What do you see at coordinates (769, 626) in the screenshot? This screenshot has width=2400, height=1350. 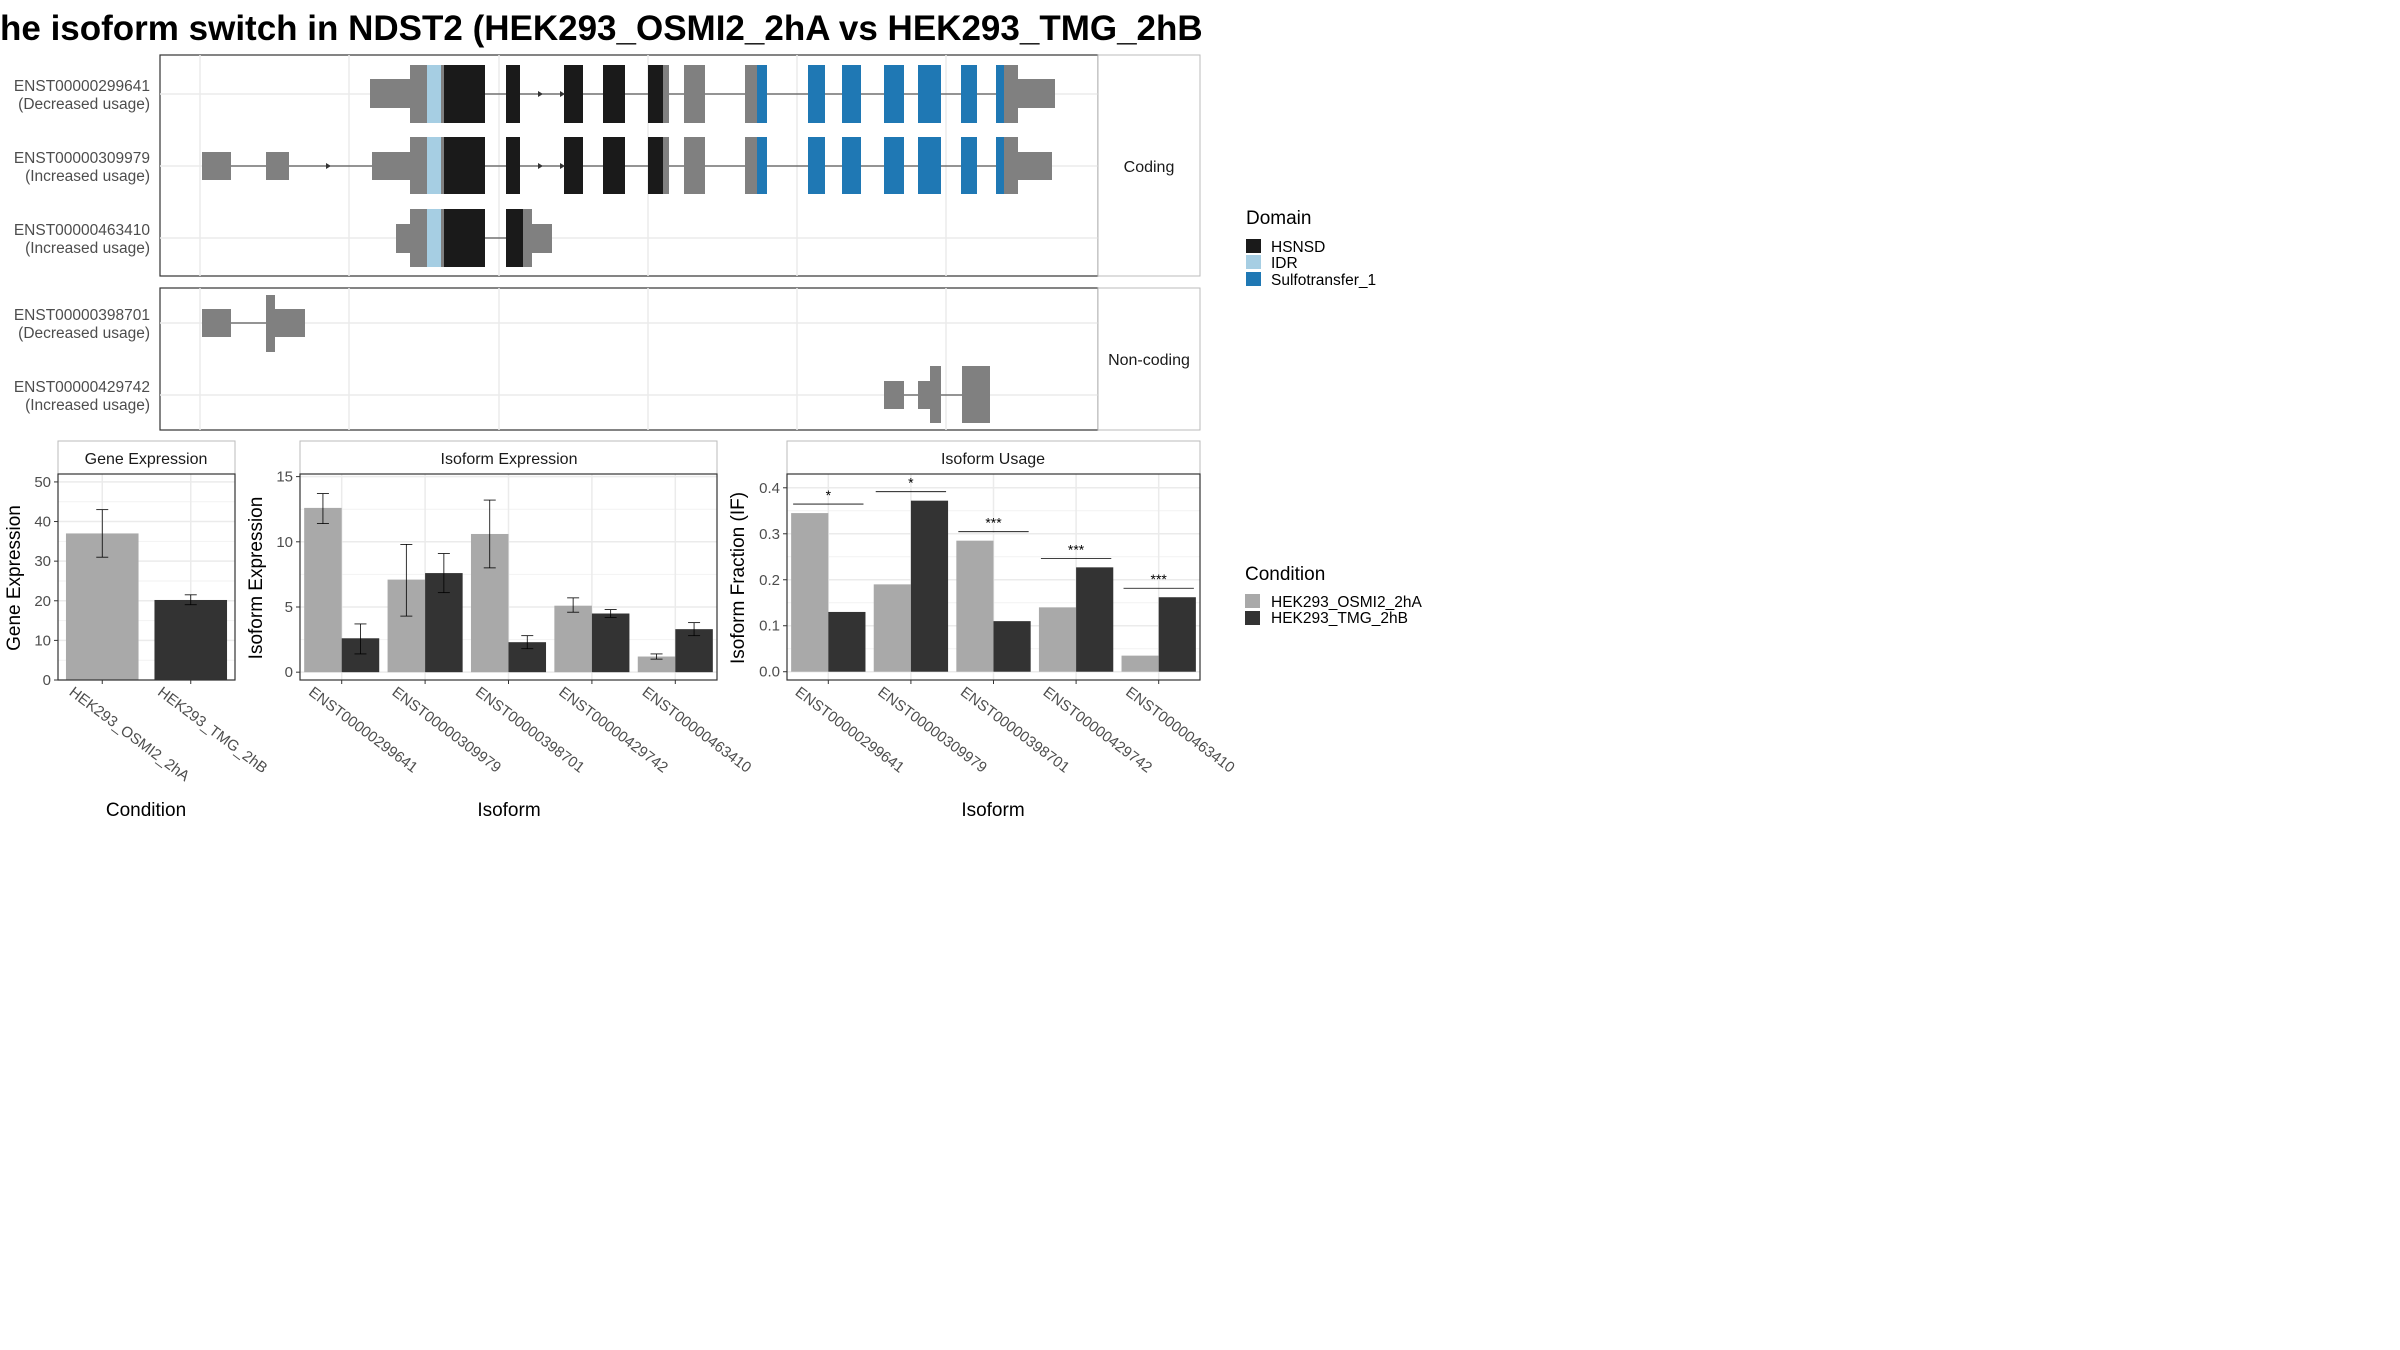 I see `y-tick-label: 0.1` at bounding box center [769, 626].